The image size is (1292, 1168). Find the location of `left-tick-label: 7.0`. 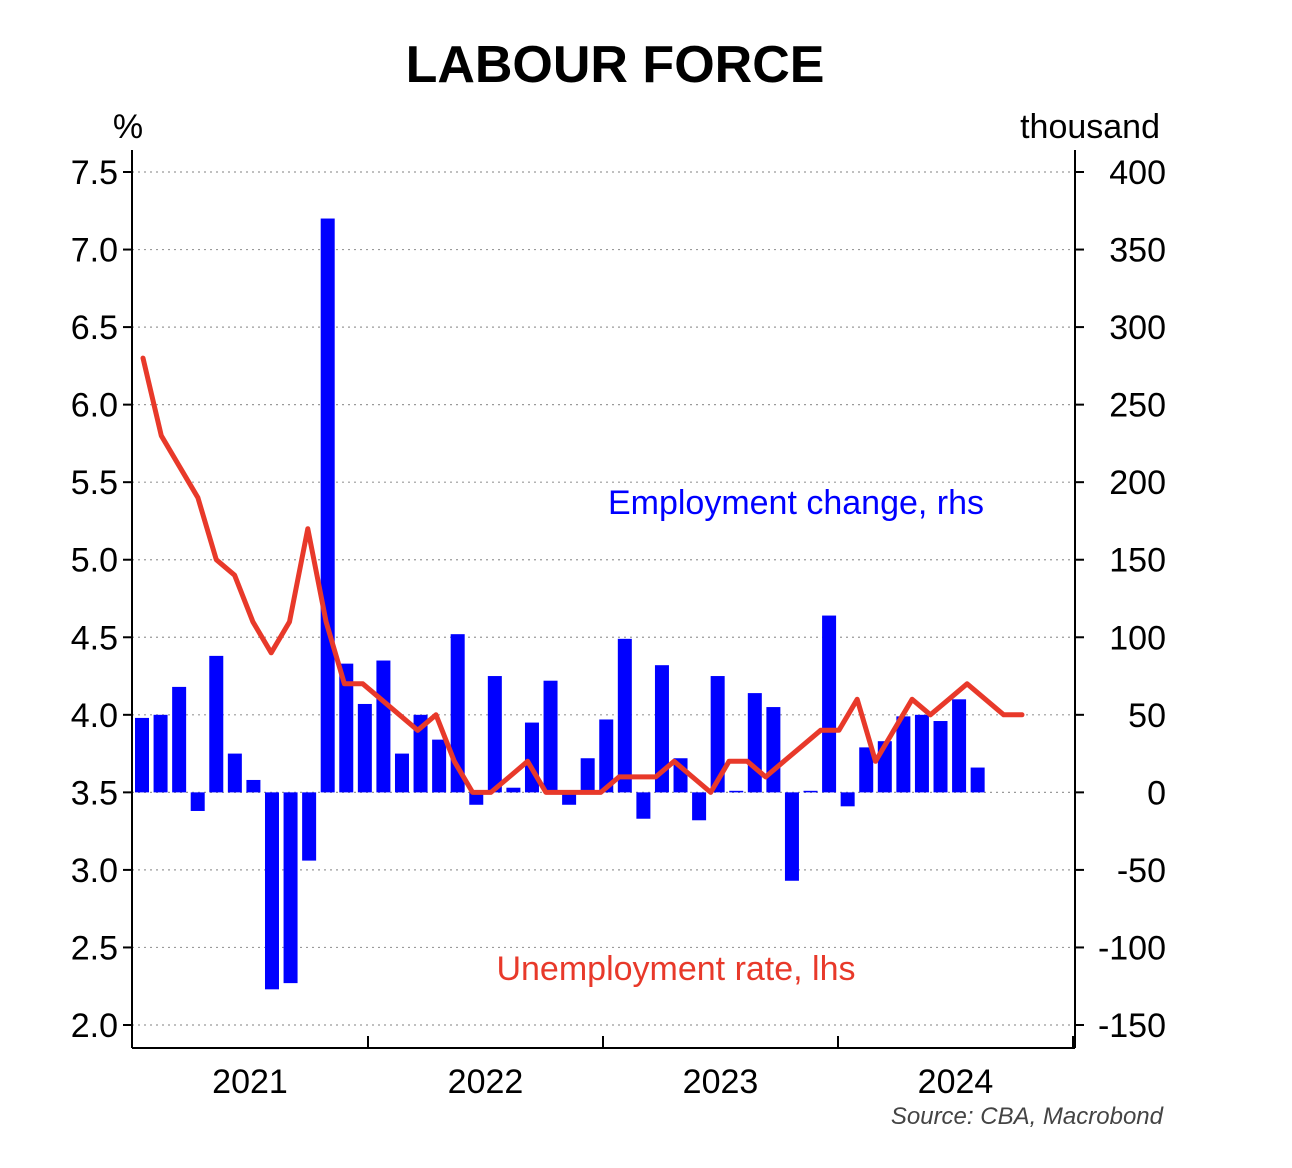

left-tick-label: 7.0 is located at coordinates (94, 251).